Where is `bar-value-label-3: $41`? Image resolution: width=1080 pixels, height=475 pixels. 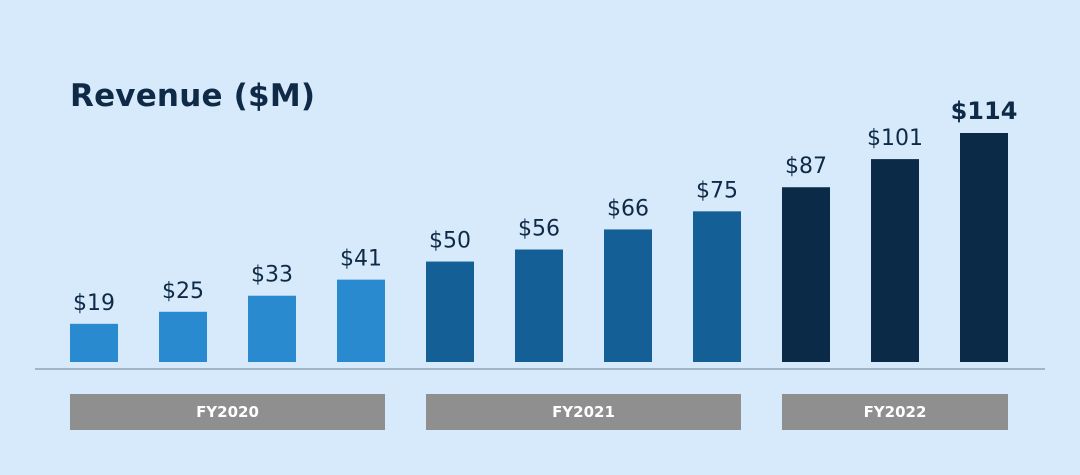
bar-value-label-3: $41 is located at coordinates (361, 259).